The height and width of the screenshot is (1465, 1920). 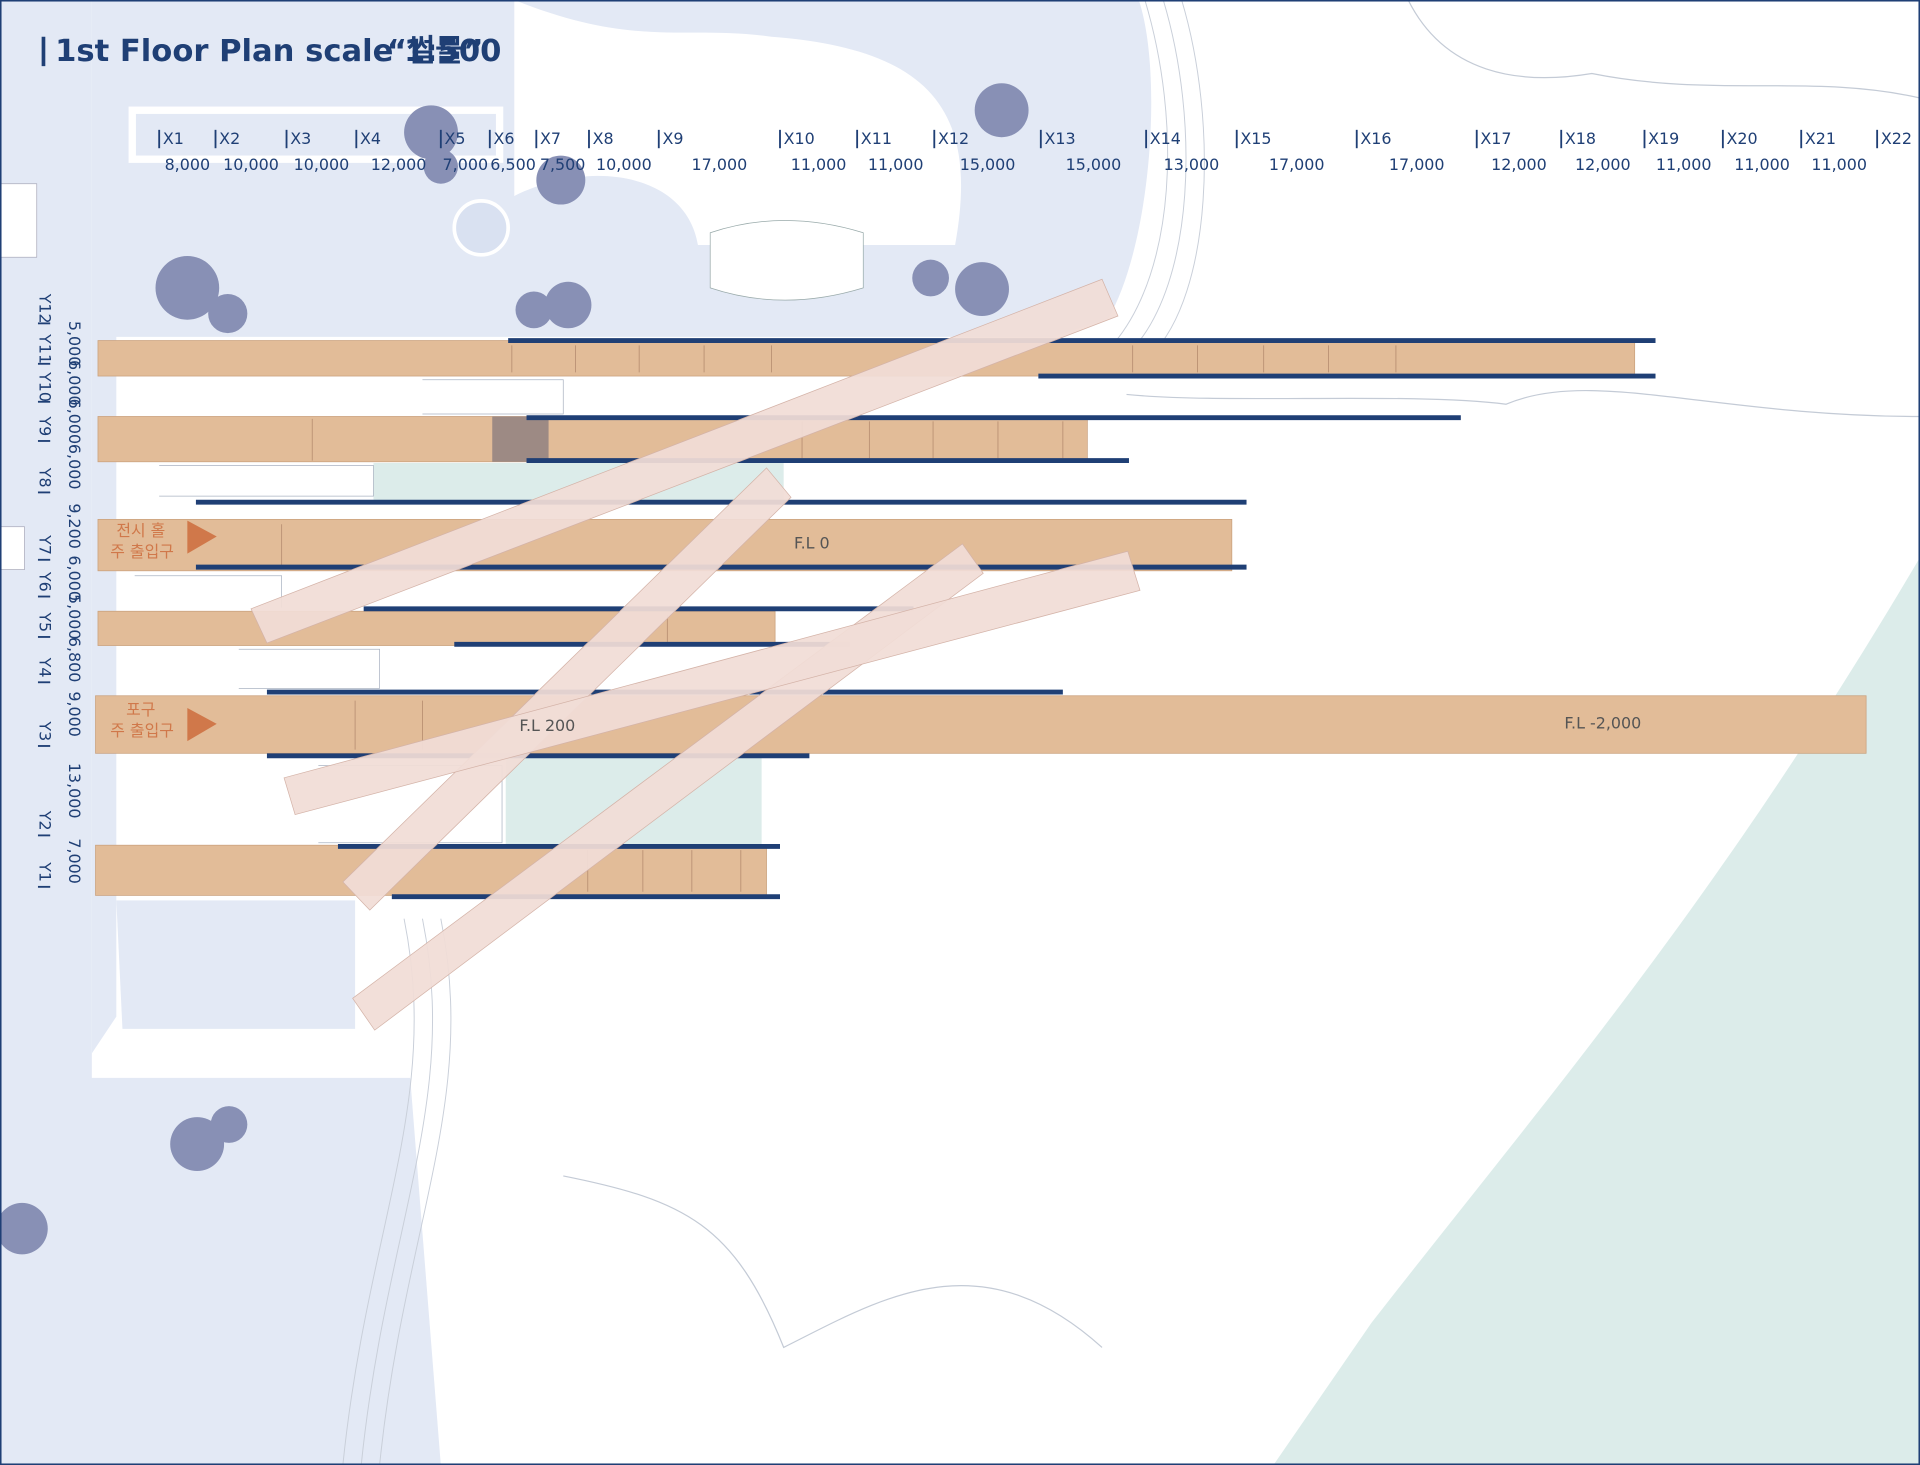 I want to click on level-label: F.L 0, so click(x=812, y=542).